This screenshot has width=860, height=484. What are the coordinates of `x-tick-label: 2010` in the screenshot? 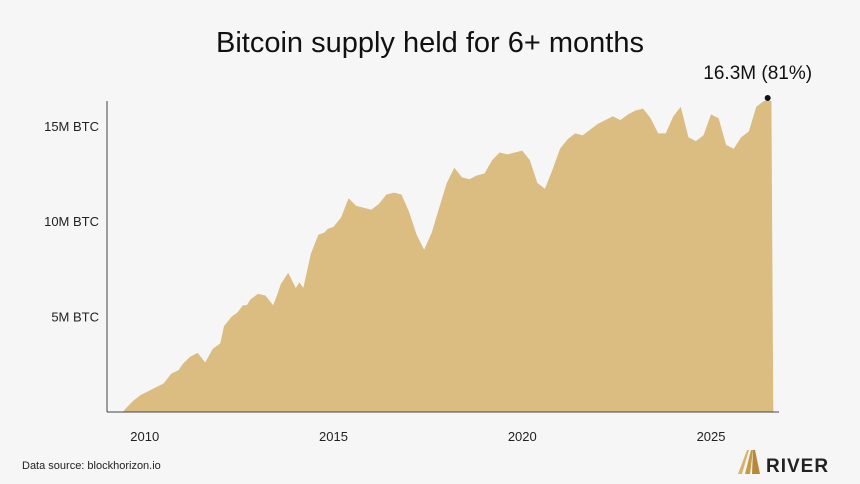 It's located at (144, 436).